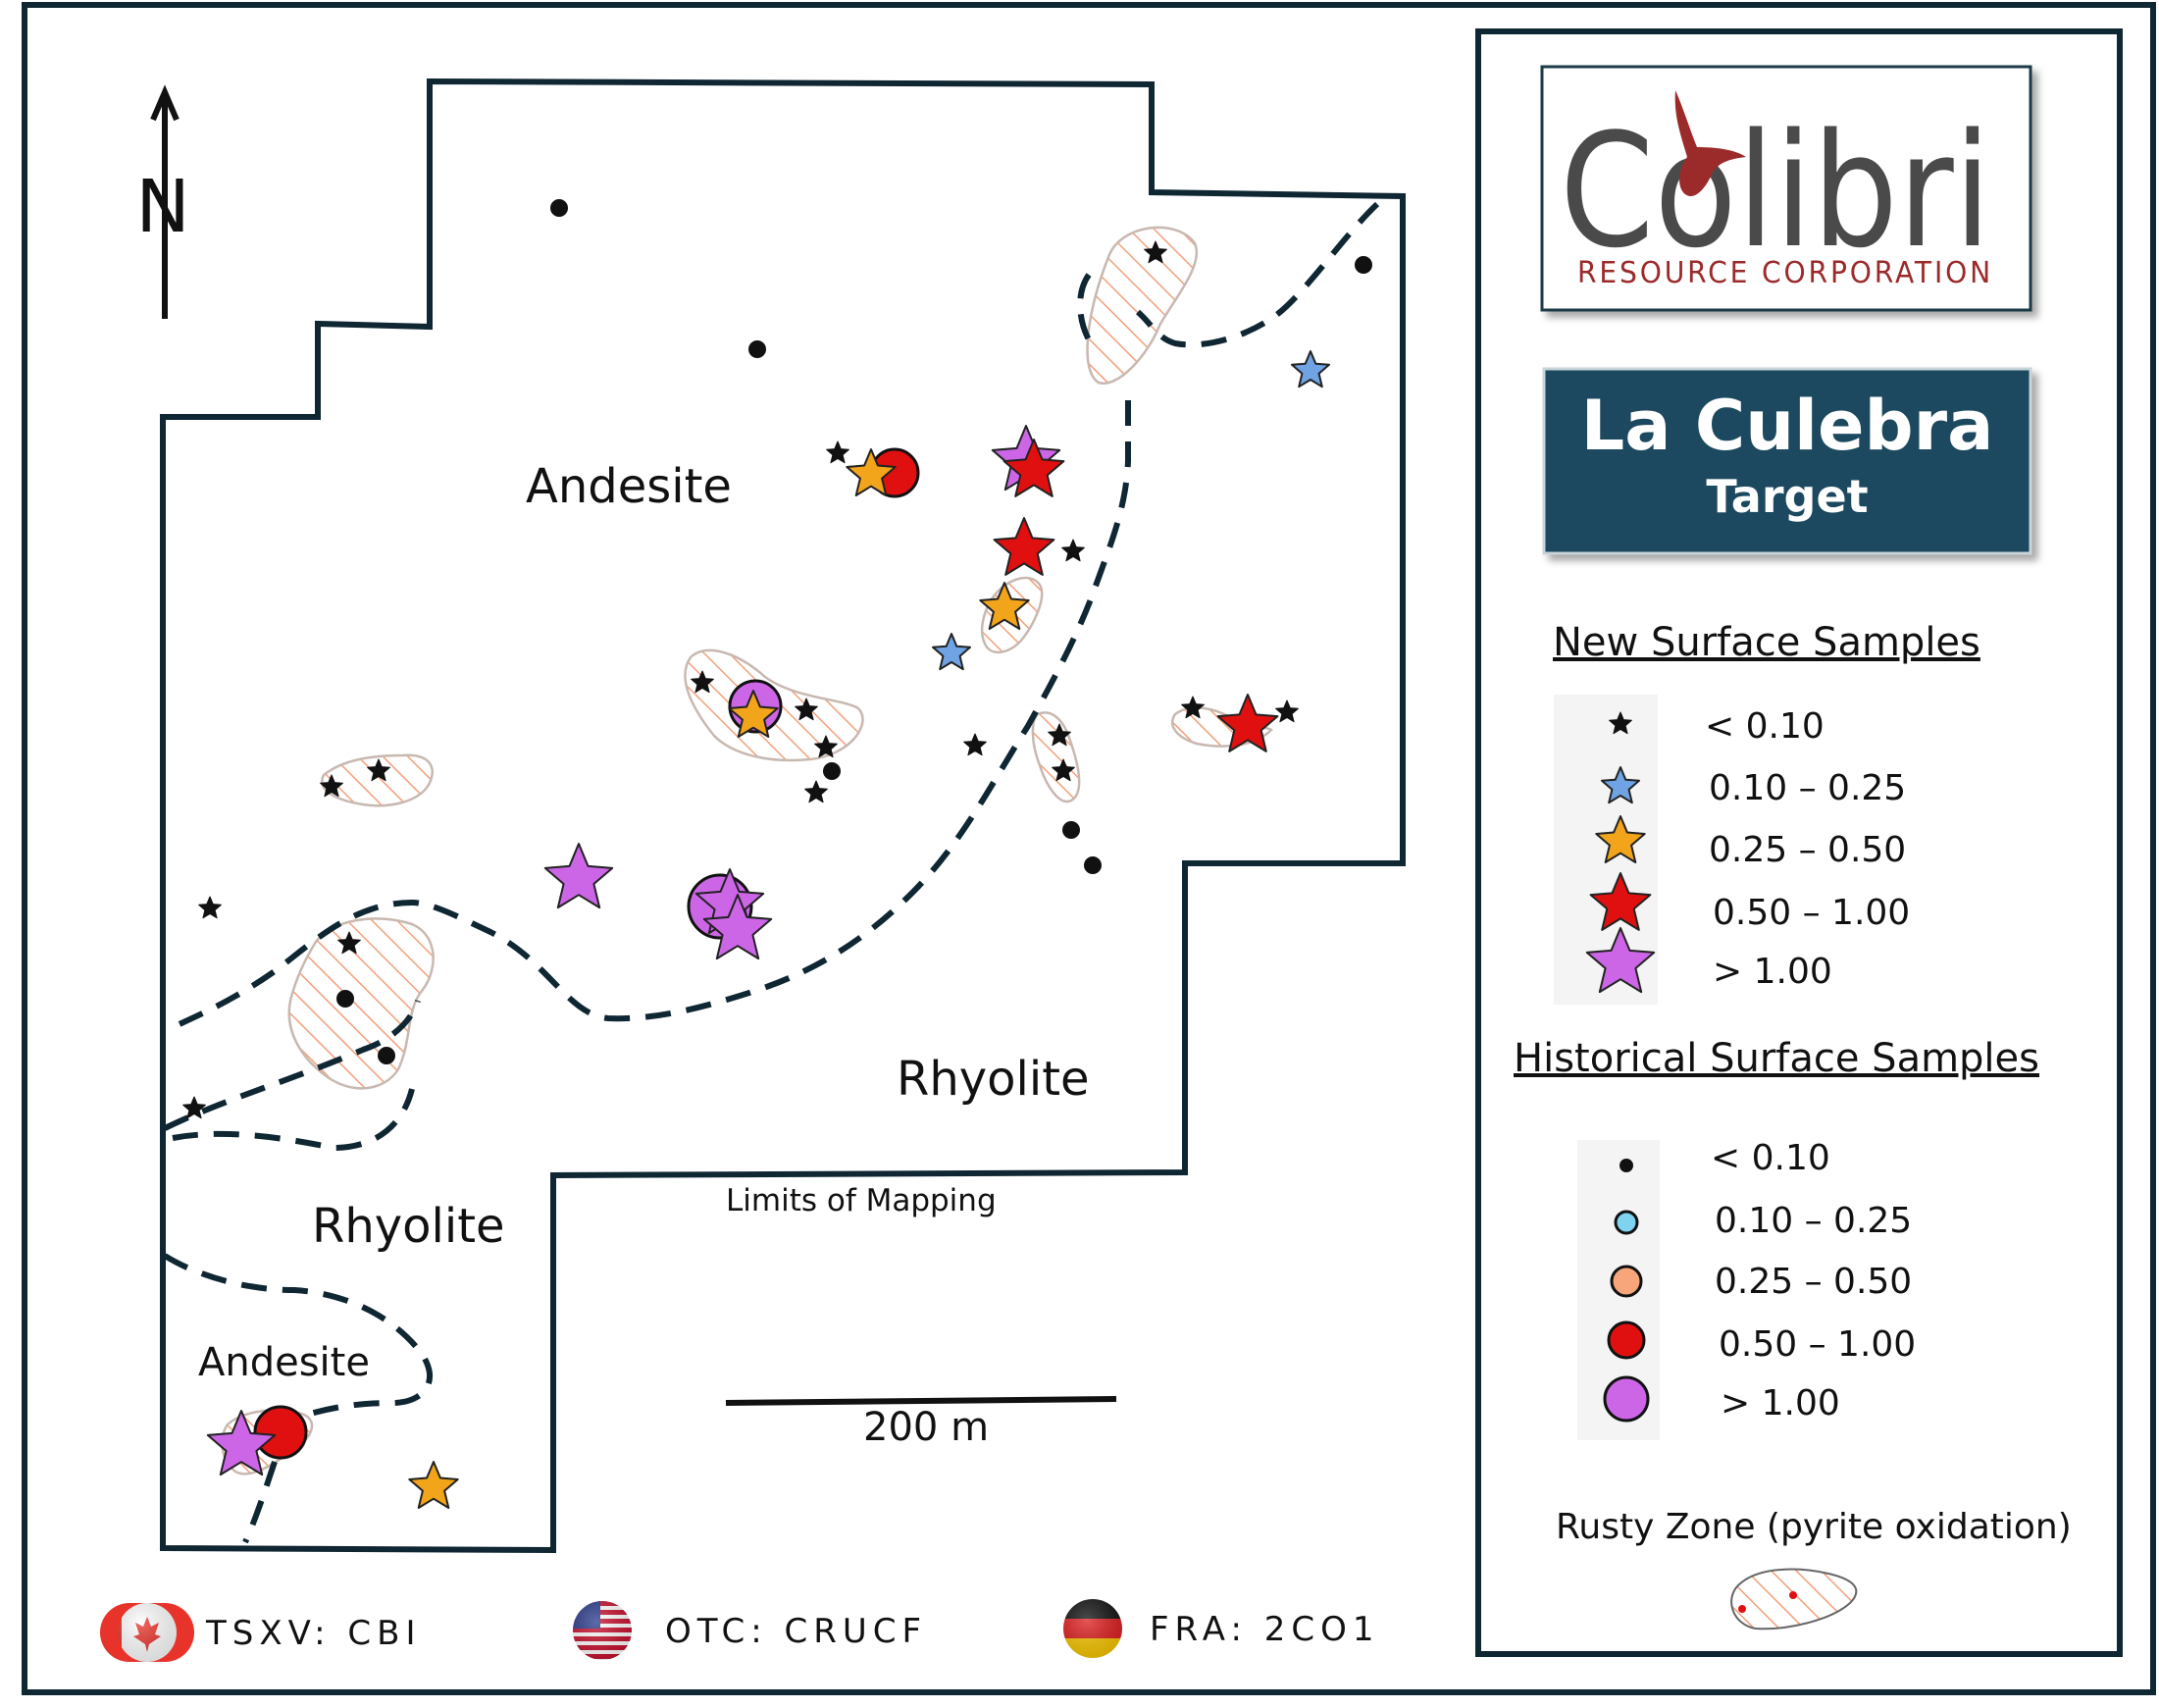 This screenshot has width=2159, height=1708. Describe the element at coordinates (165, 103) in the screenshot. I see `north-arrow-head` at that location.